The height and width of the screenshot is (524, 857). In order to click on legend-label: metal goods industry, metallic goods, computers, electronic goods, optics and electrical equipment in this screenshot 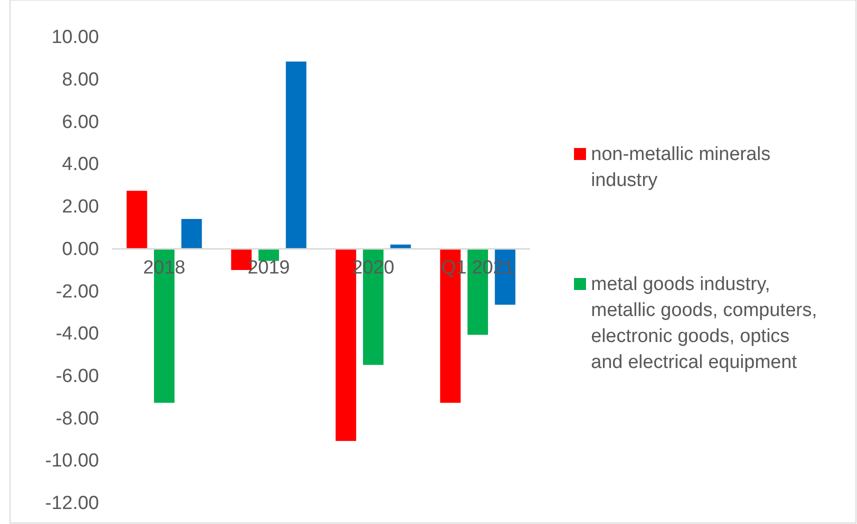, I will do `click(704, 323)`.